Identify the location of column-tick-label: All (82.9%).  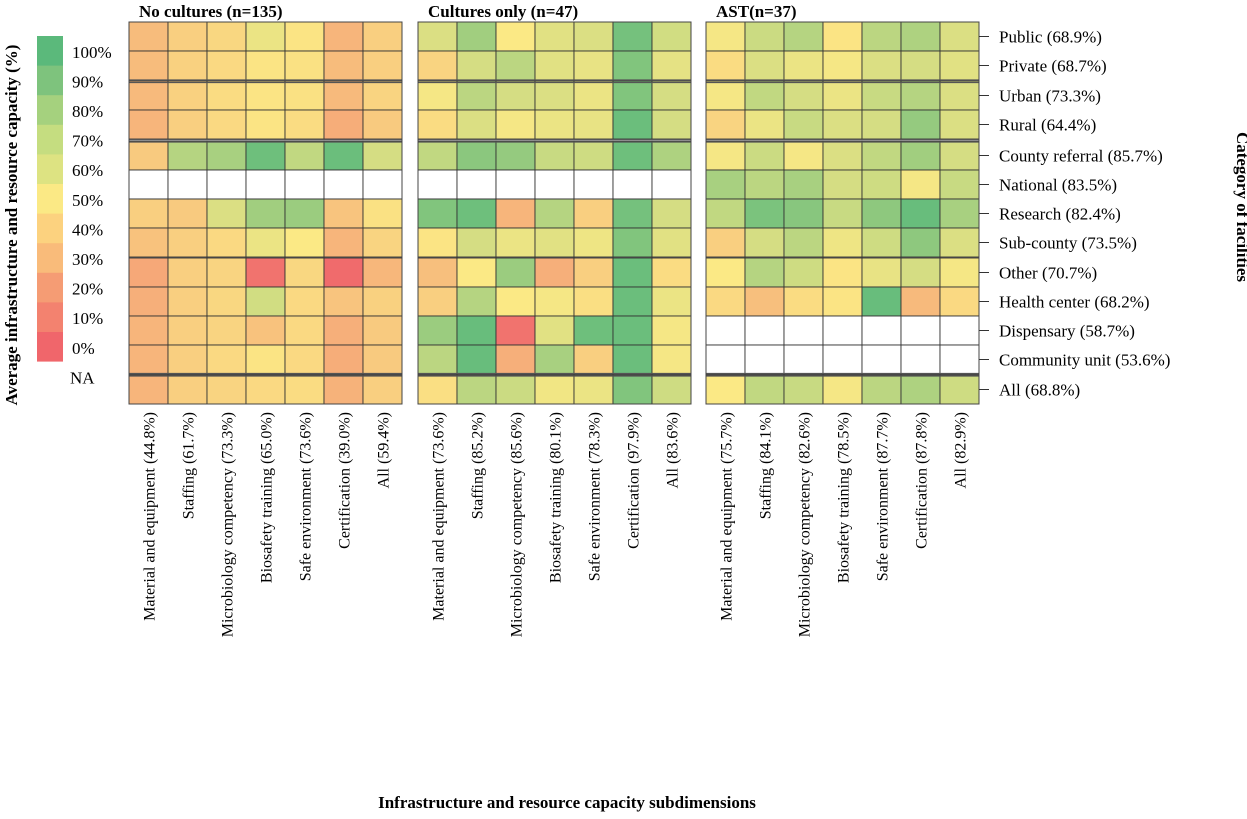
(961, 450).